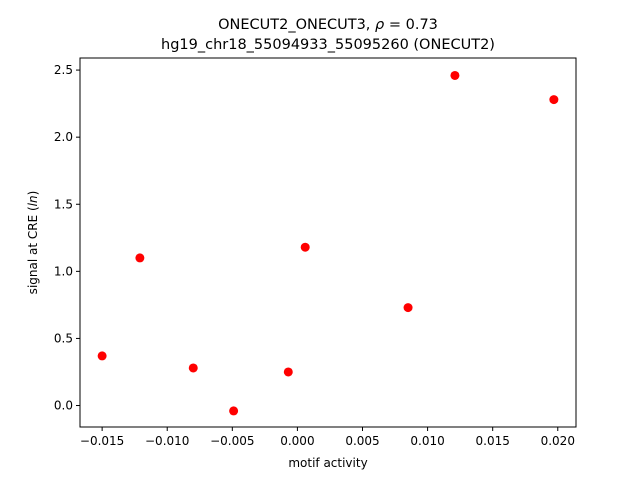 Image resolution: width=640 pixels, height=480 pixels. What do you see at coordinates (380, 25) in the screenshot?
I see `title-rho: ρ` at bounding box center [380, 25].